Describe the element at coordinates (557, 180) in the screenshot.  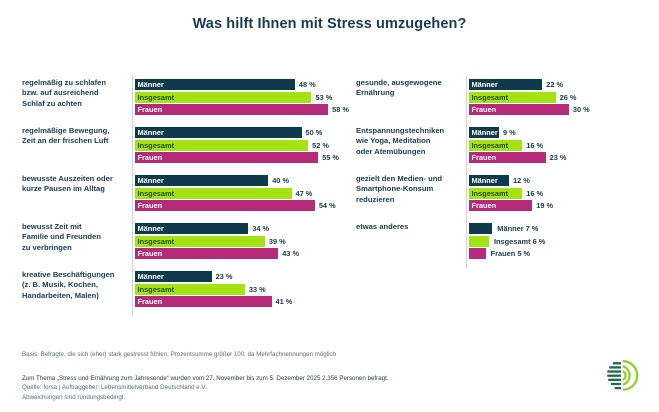
I see `bar-row: Männer 12 %` at that location.